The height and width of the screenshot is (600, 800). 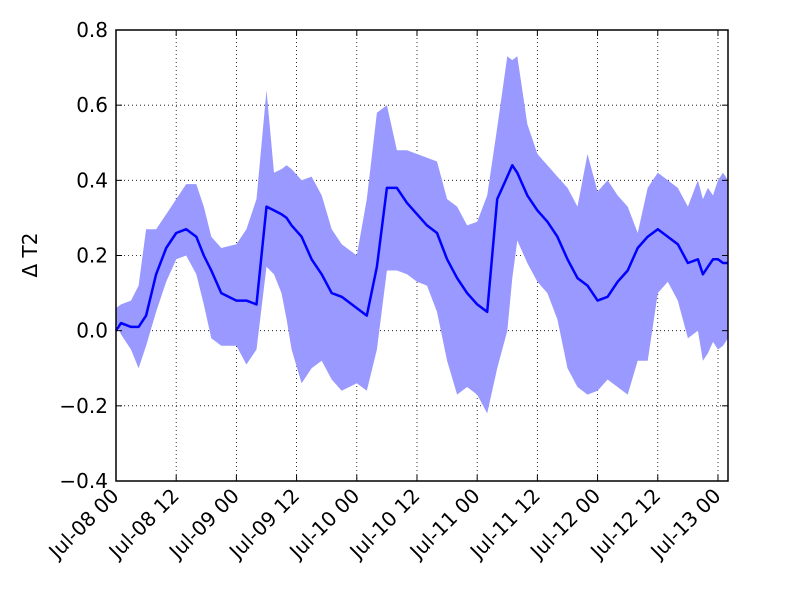 I want to click on y-tick-label: 0.4, so click(x=92, y=180).